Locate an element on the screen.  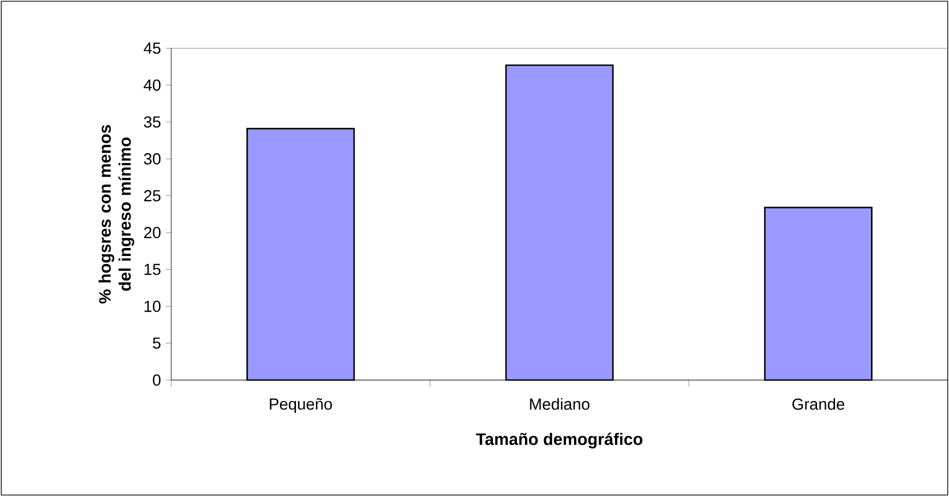
y-tick-label: 30 is located at coordinates (152, 158).